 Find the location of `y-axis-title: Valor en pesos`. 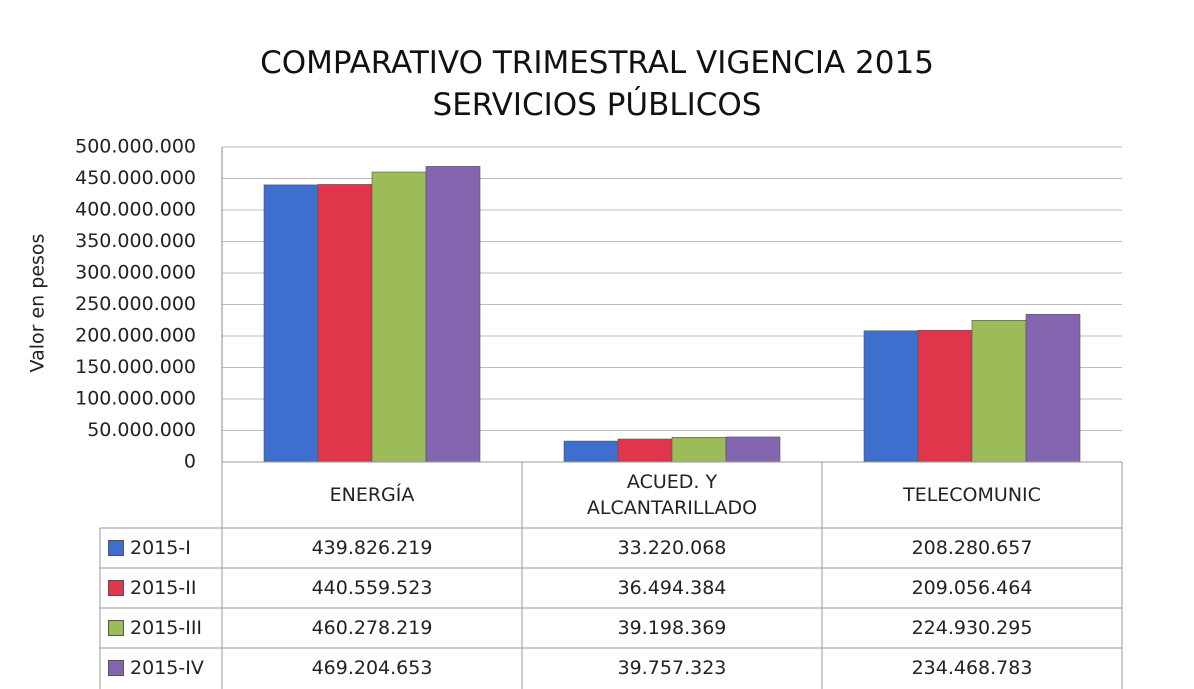

y-axis-title: Valor en pesos is located at coordinates (38, 303).